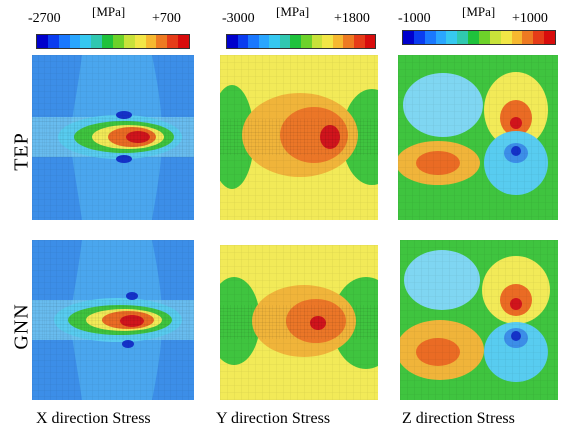 This screenshot has width=567, height=436. Describe the element at coordinates (530, 18) in the screenshot. I see `scale-z-max-label: +1000` at that location.